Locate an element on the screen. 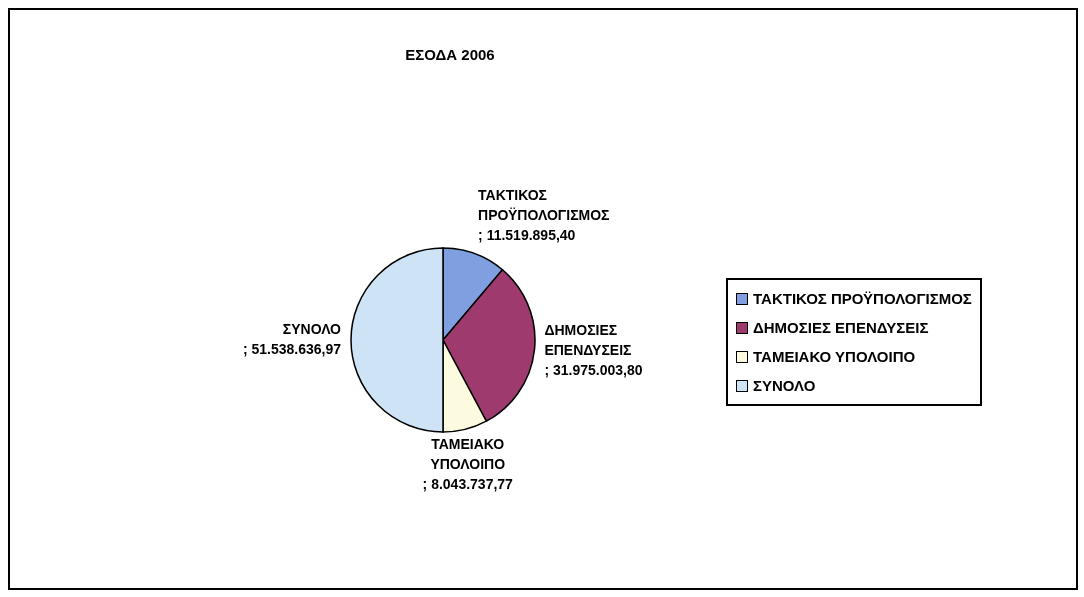  slice-label: ΤΑΚΤΙΚΟΣ ΠΡΟΫΠΟΛΟΓΙΣΜΟΣ is located at coordinates (544, 205).